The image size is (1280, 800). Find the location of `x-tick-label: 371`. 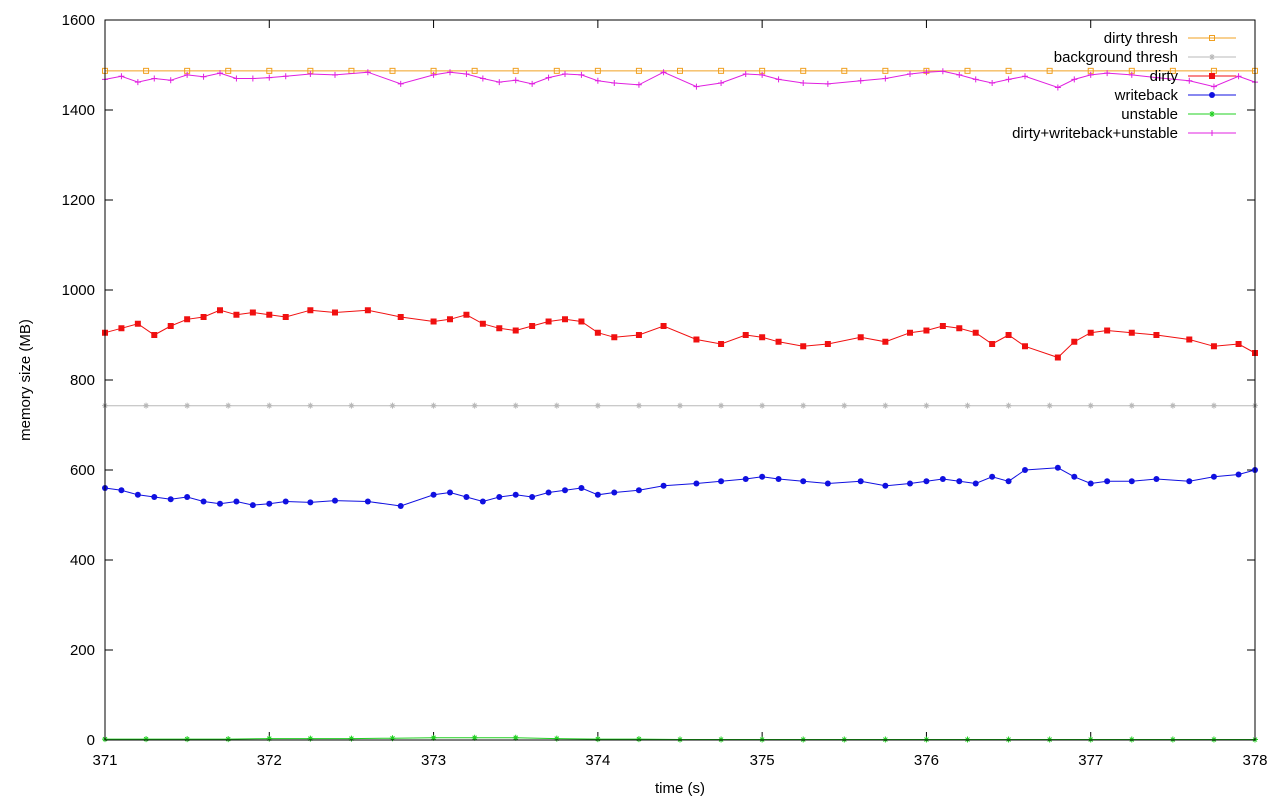

x-tick-label: 371 is located at coordinates (104, 760).